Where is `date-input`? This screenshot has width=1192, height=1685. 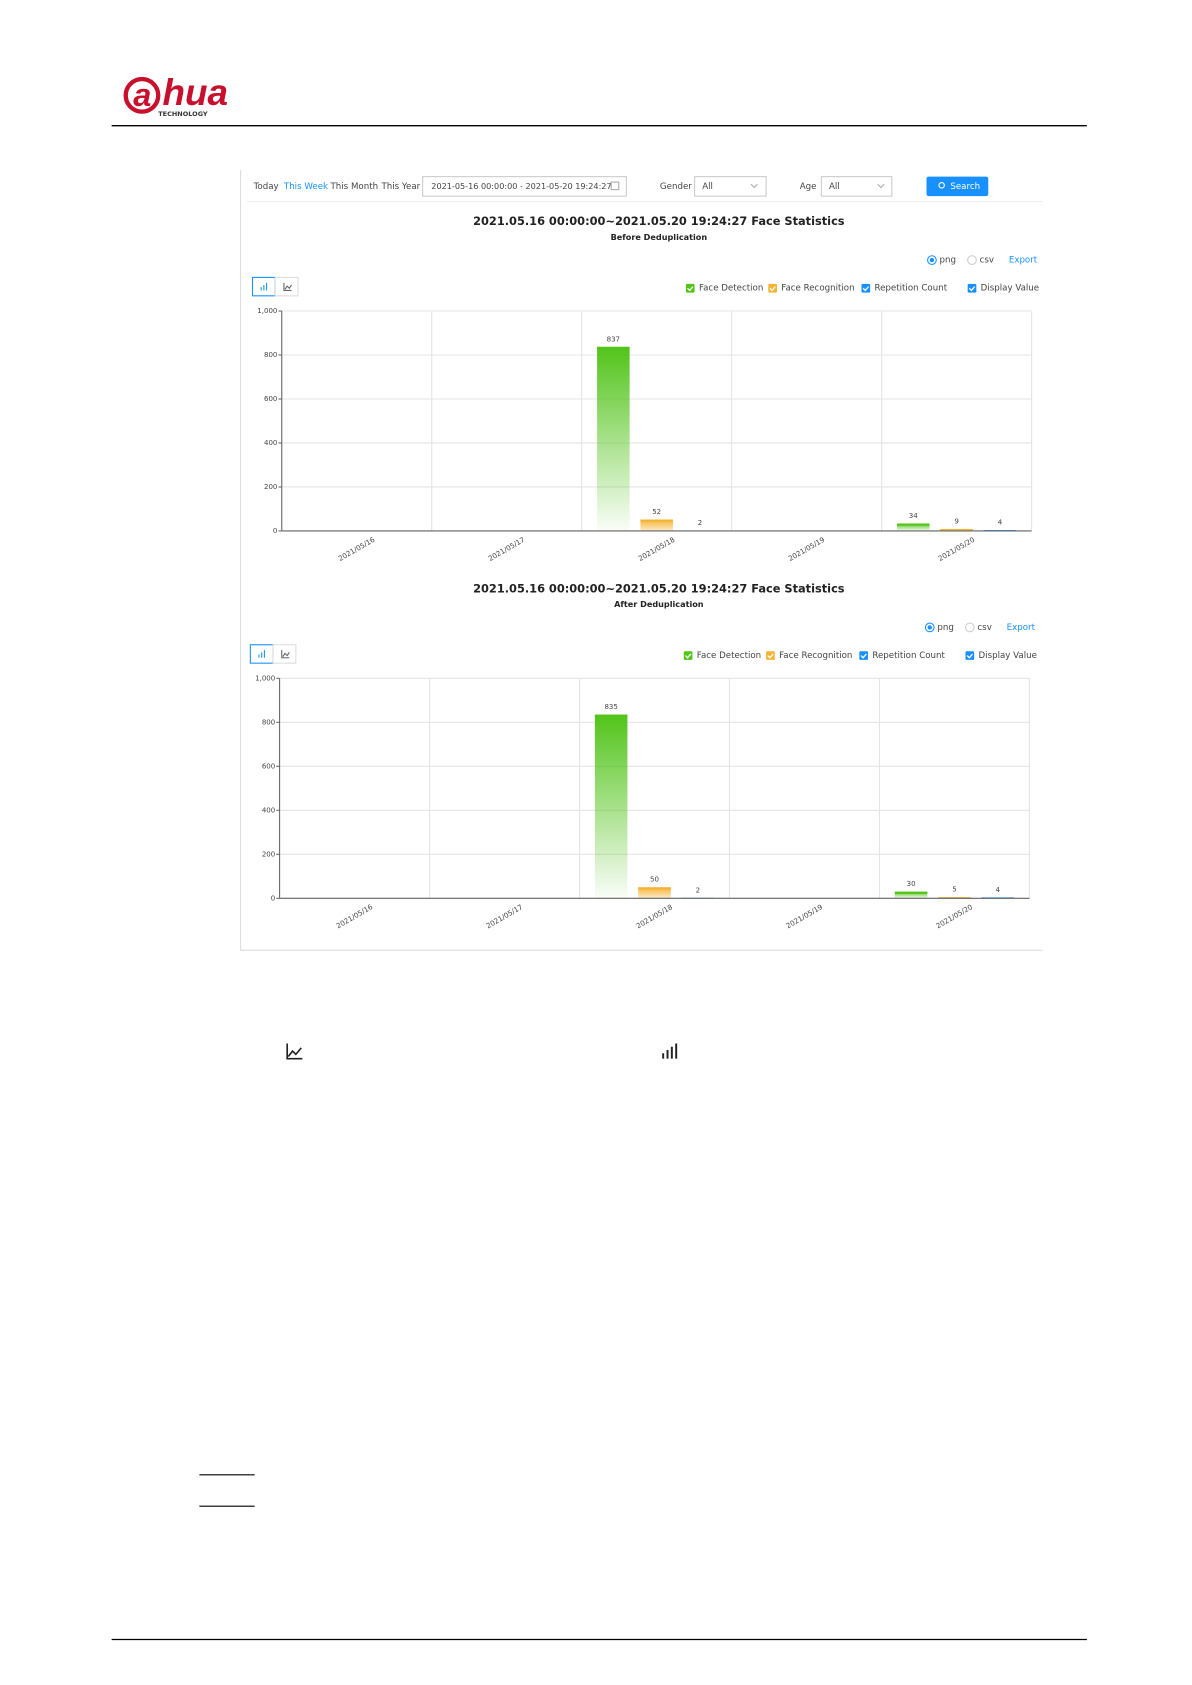 date-input is located at coordinates (524, 186).